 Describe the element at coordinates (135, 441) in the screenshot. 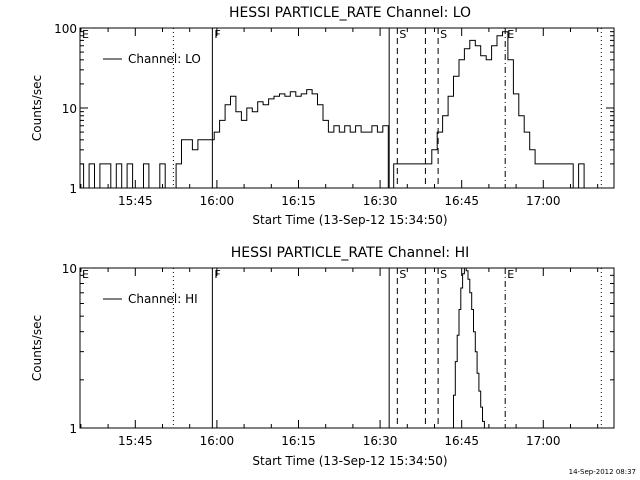

I see `x-tick-label-1-0: 15:45` at that location.